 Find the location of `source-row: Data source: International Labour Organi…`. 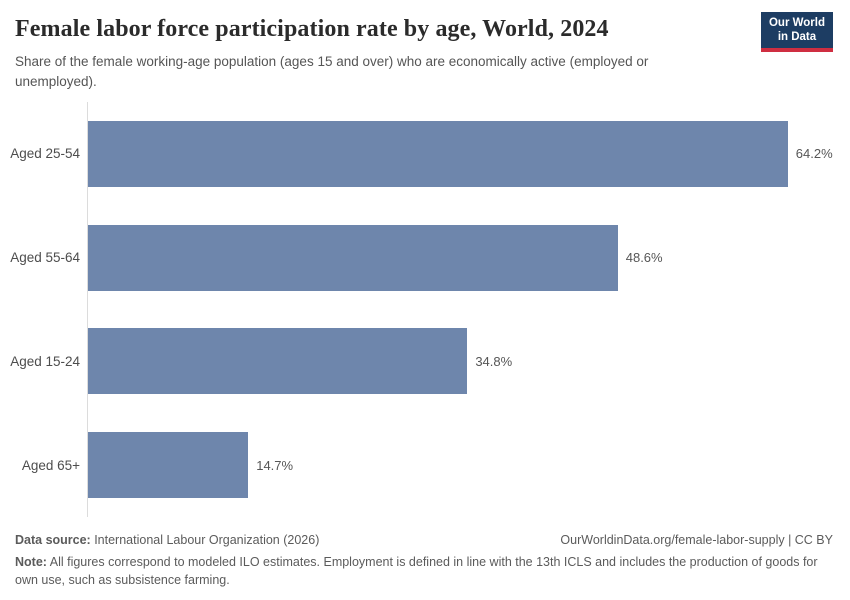

source-row: Data source: International Labour Organi… is located at coordinates (424, 541).